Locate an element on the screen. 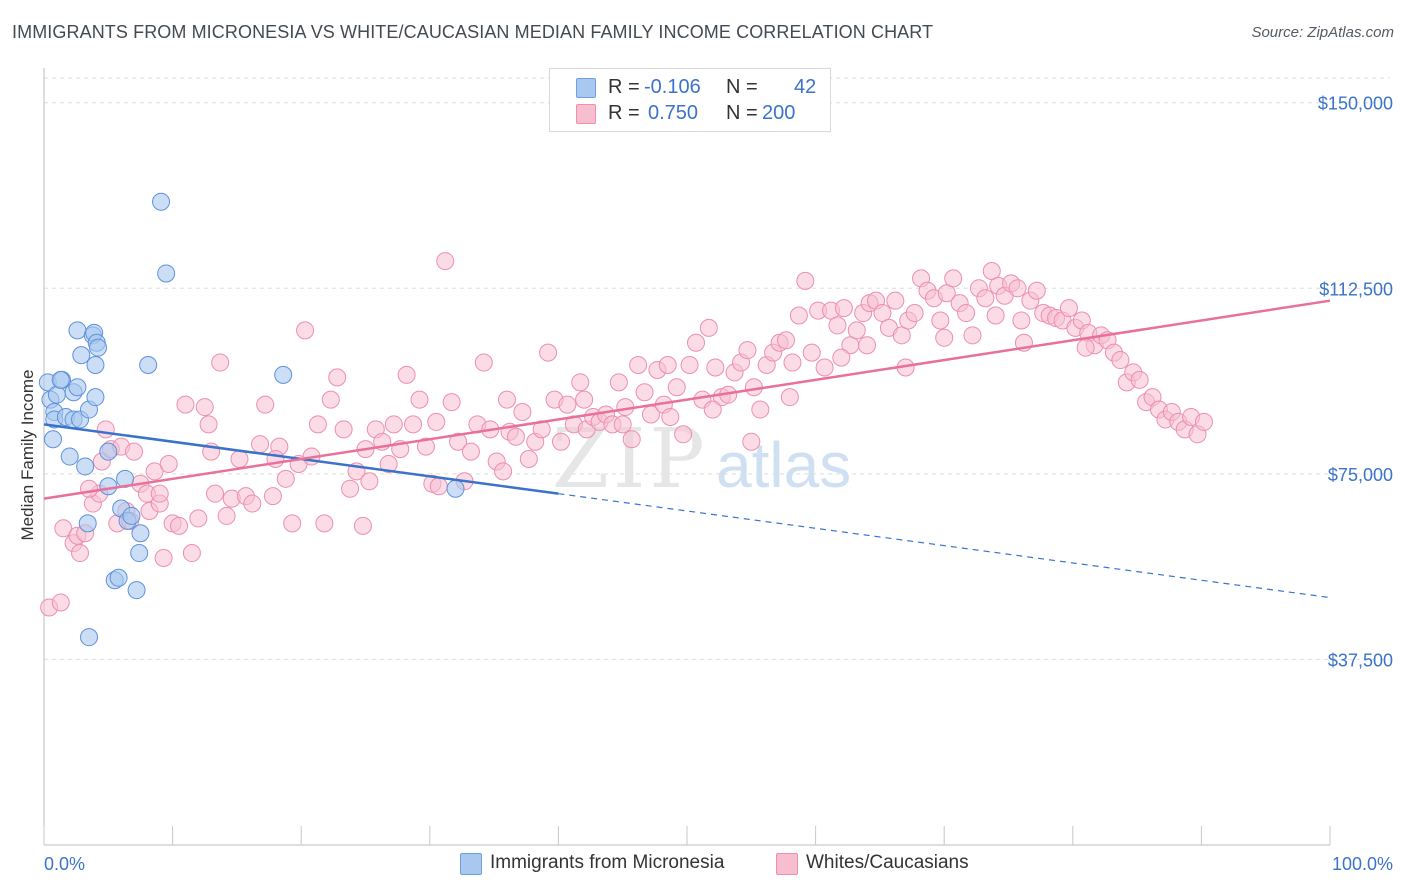  legend-swatch-micronesia is located at coordinates (586, 88).